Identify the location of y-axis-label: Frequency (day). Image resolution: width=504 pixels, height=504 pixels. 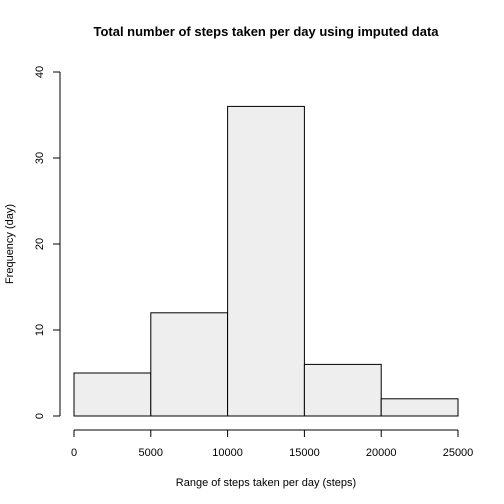
(10, 244).